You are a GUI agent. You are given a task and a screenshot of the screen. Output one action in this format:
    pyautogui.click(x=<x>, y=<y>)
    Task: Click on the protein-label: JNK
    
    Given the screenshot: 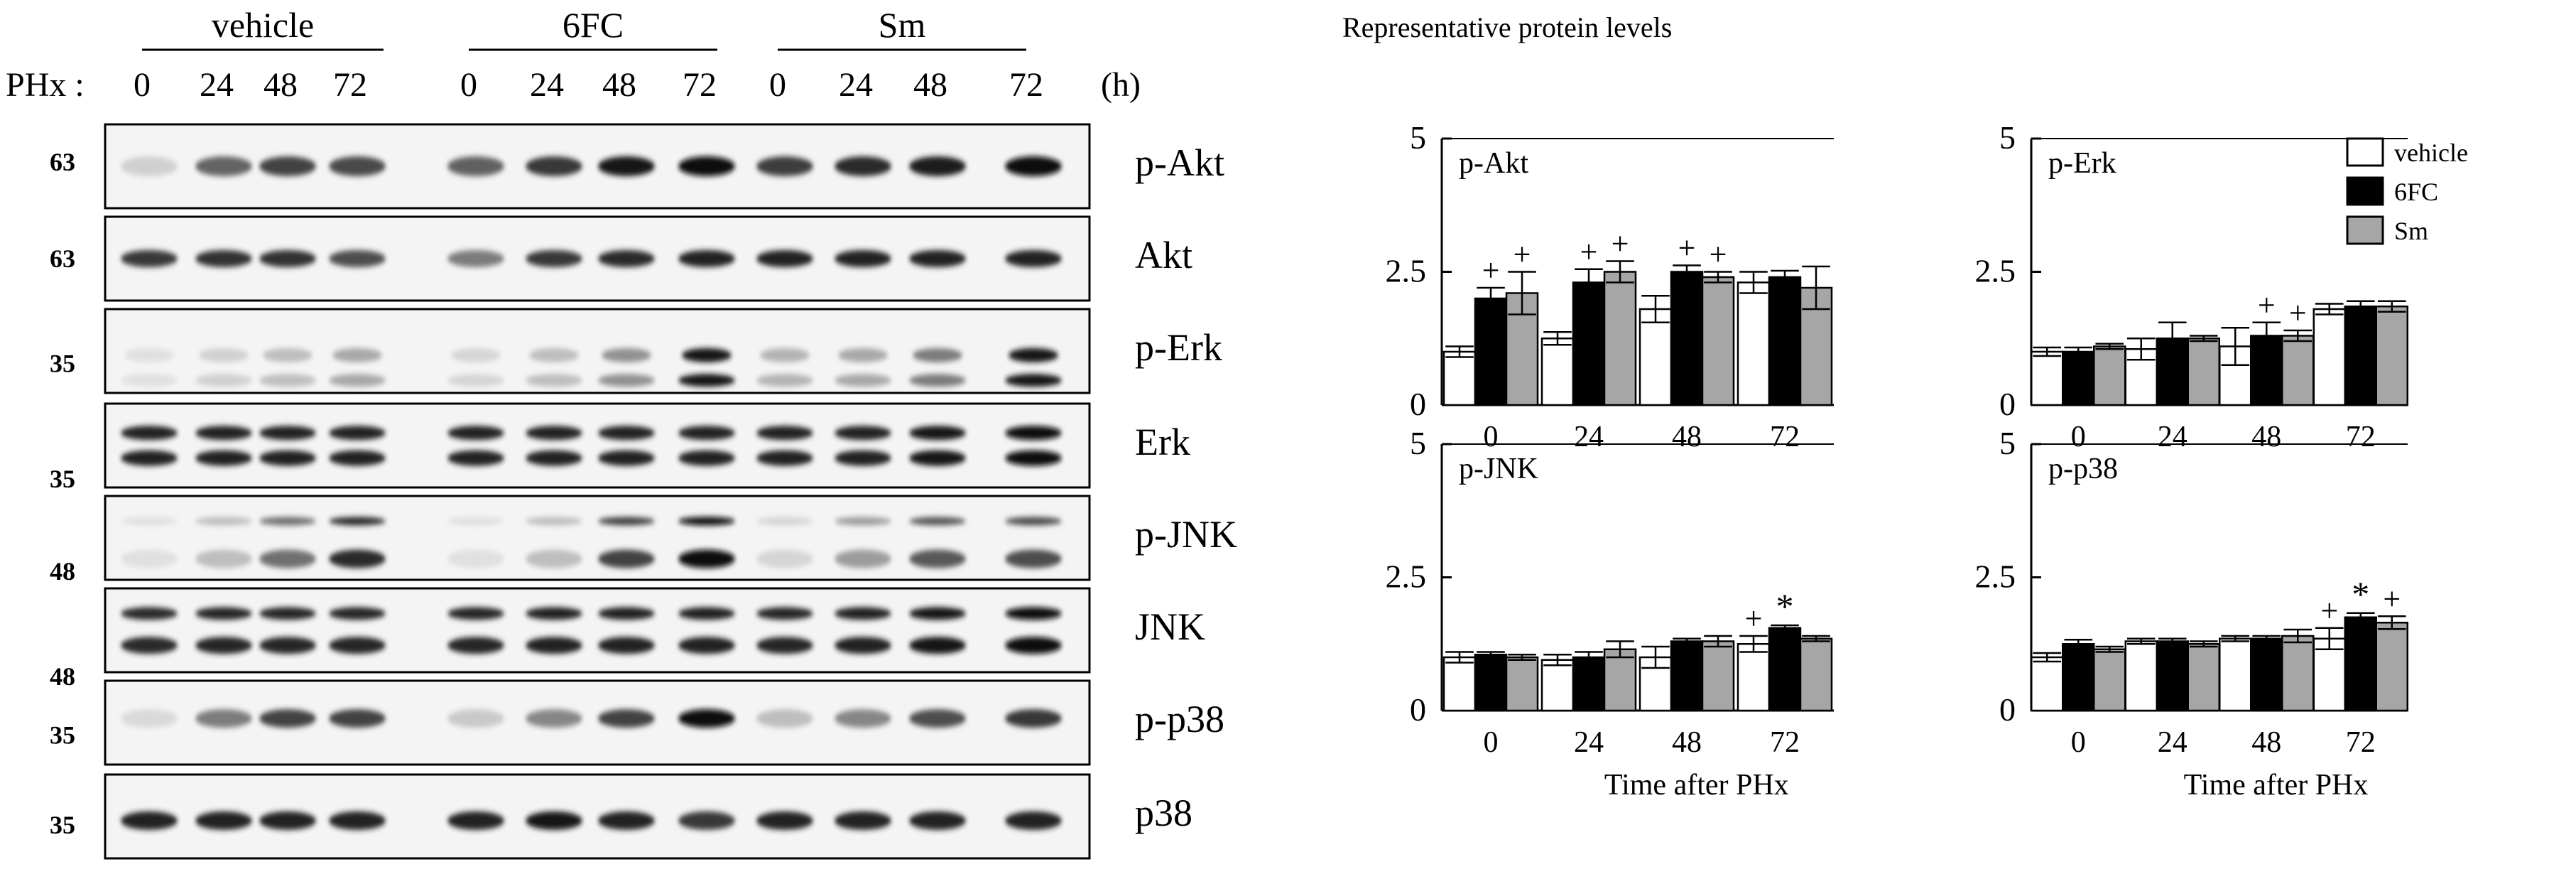 What is the action you would take?
    pyautogui.click(x=1170, y=626)
    